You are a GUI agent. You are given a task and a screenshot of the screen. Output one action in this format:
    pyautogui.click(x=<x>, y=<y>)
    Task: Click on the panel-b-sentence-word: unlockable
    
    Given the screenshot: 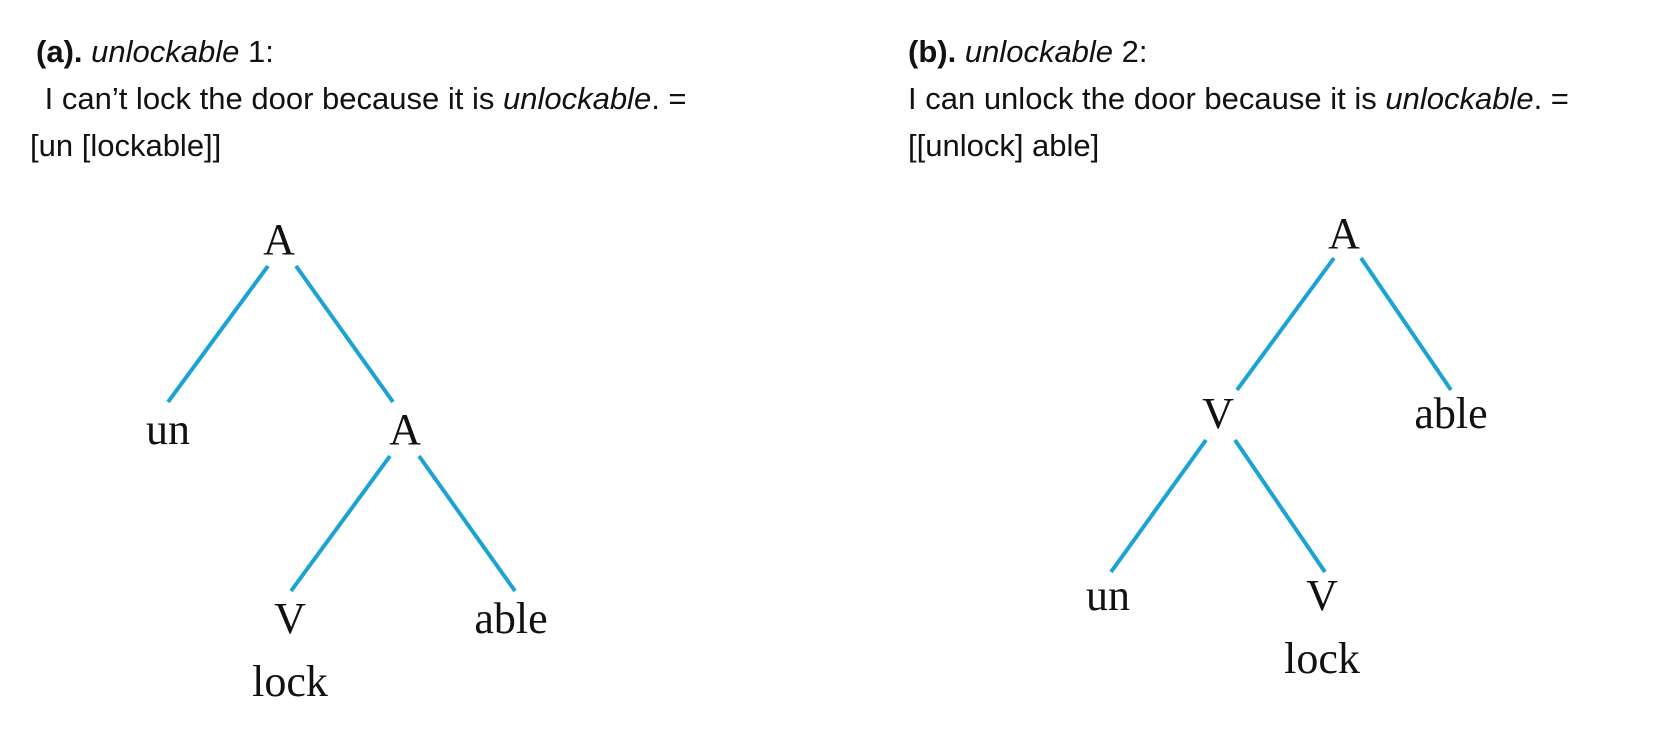 What is the action you would take?
    pyautogui.click(x=1459, y=98)
    